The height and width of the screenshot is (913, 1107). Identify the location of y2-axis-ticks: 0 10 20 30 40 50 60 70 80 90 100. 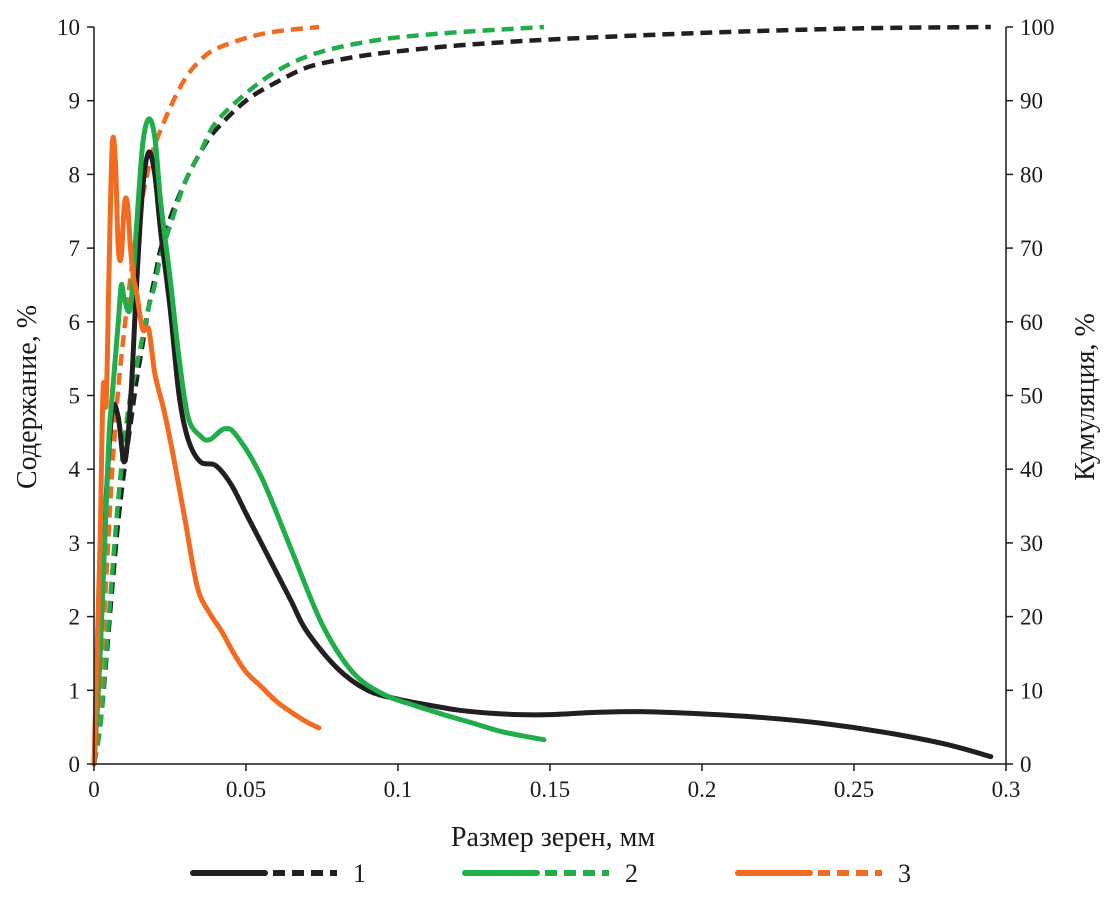
(1030, 396).